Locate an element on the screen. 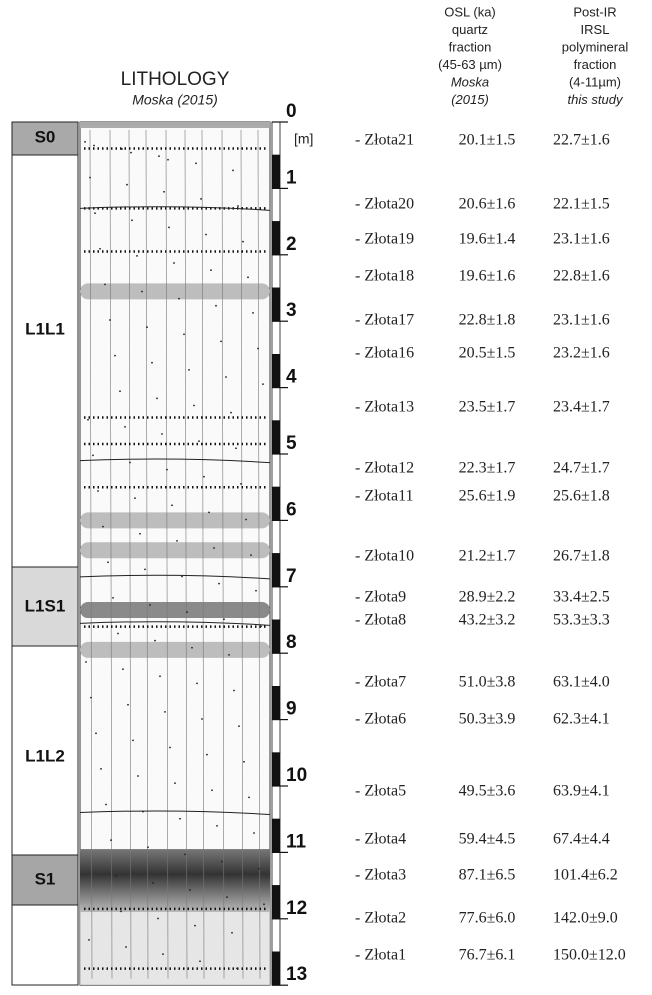 The width and height of the screenshot is (652, 995). unit-label: S0 is located at coordinates (45, 136).